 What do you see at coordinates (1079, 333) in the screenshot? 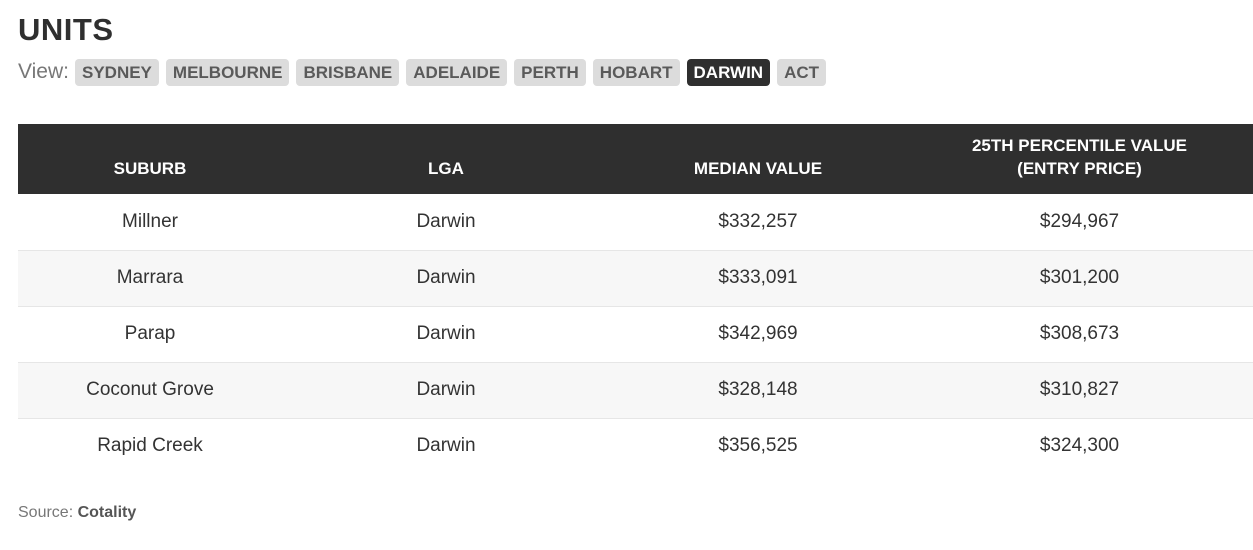
I see `cell-entry-price: $308,673` at bounding box center [1079, 333].